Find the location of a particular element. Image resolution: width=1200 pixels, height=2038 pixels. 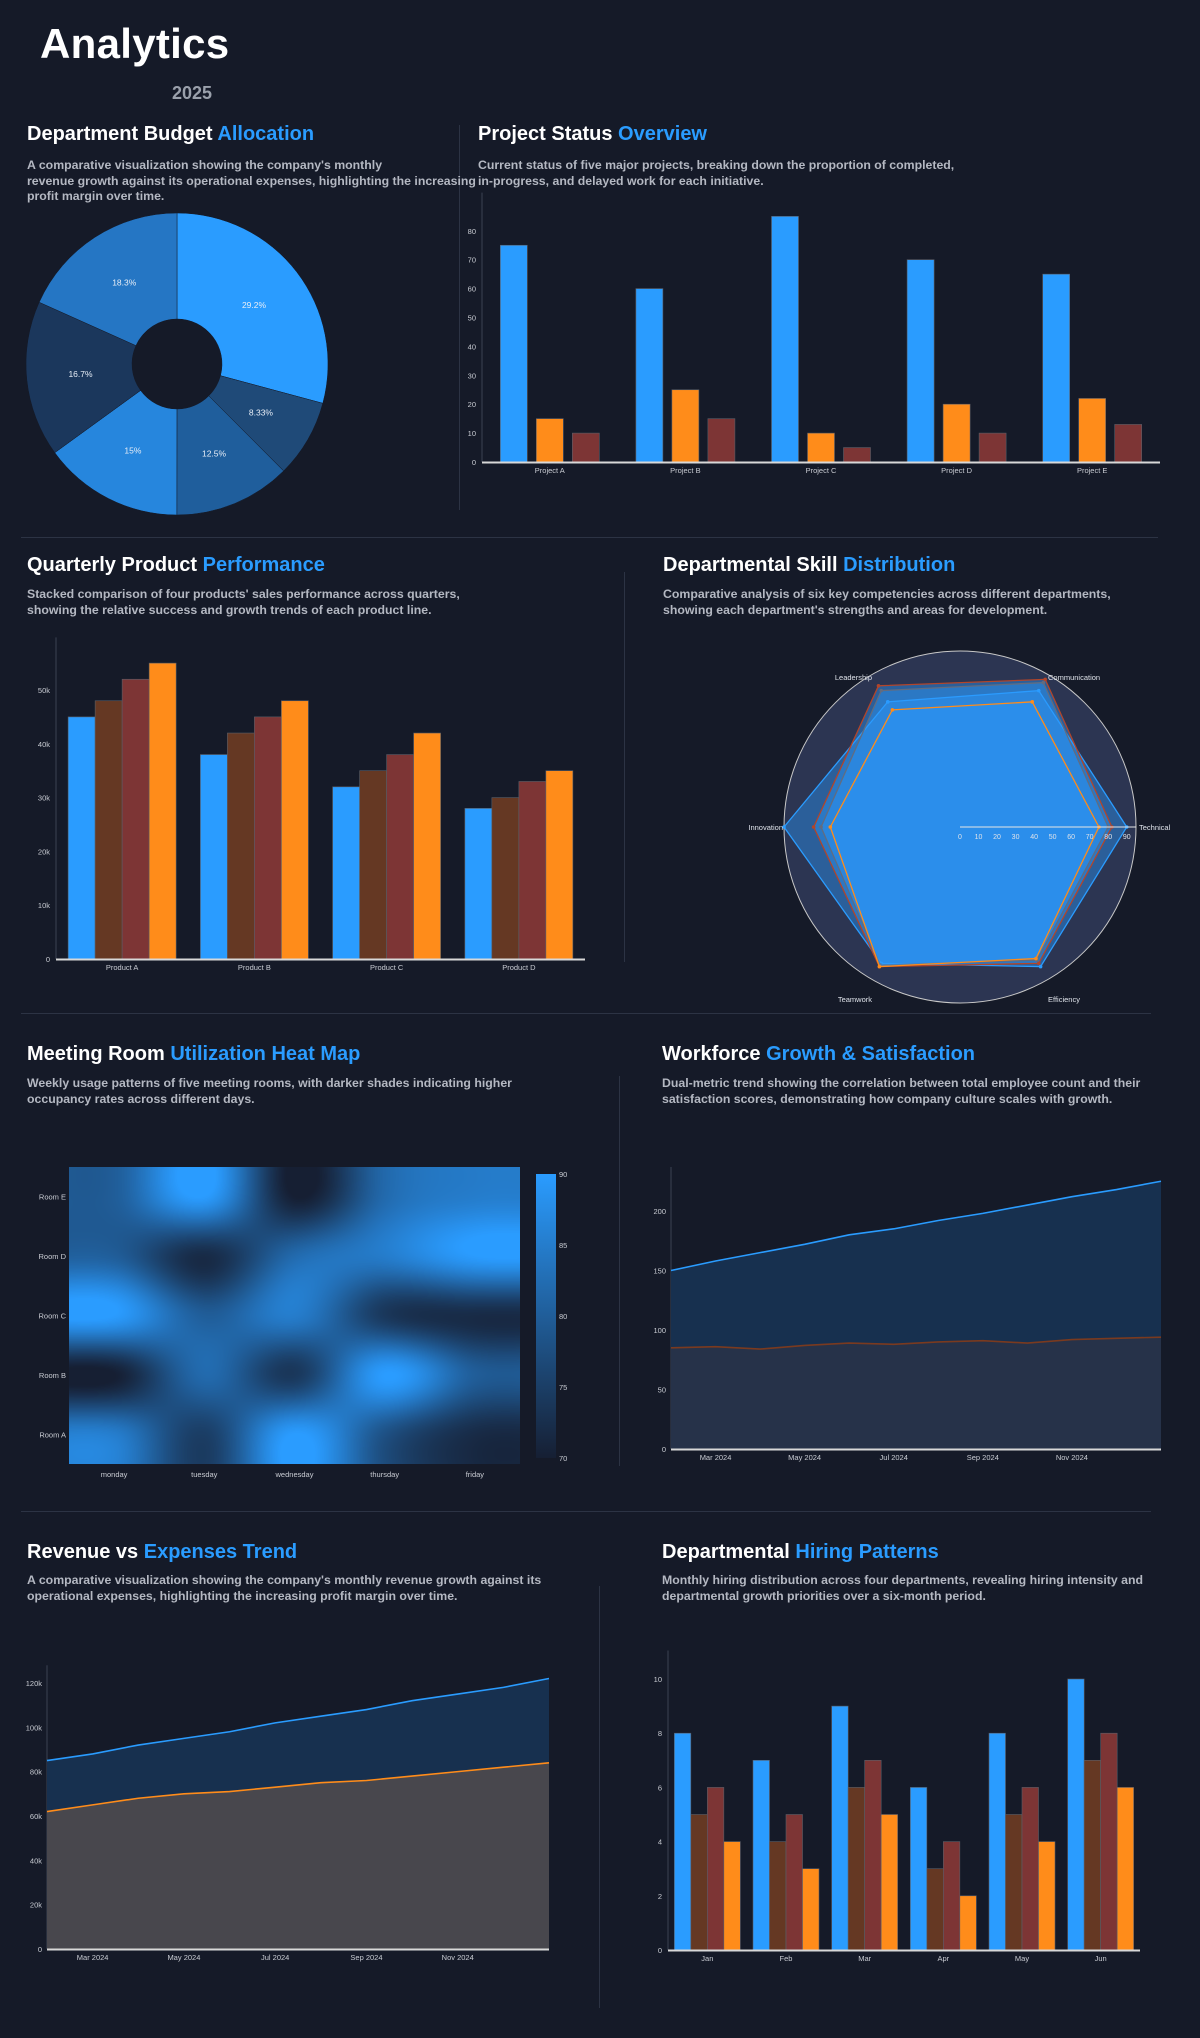

y-tick-label: 60k is located at coordinates (36, 1816).